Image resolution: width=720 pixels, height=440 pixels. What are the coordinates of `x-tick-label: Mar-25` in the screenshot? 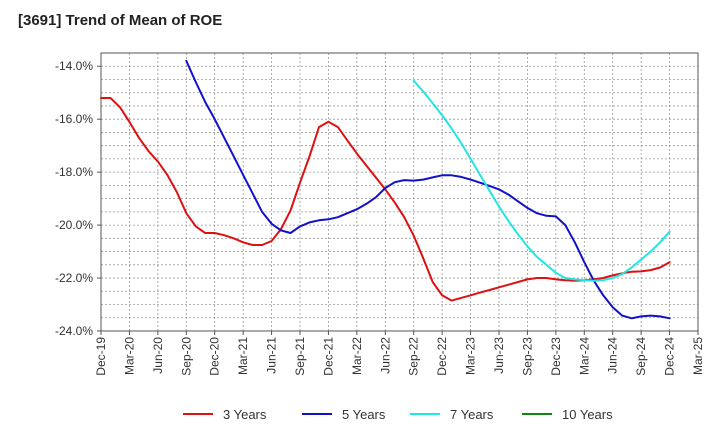 It's located at (698, 356).